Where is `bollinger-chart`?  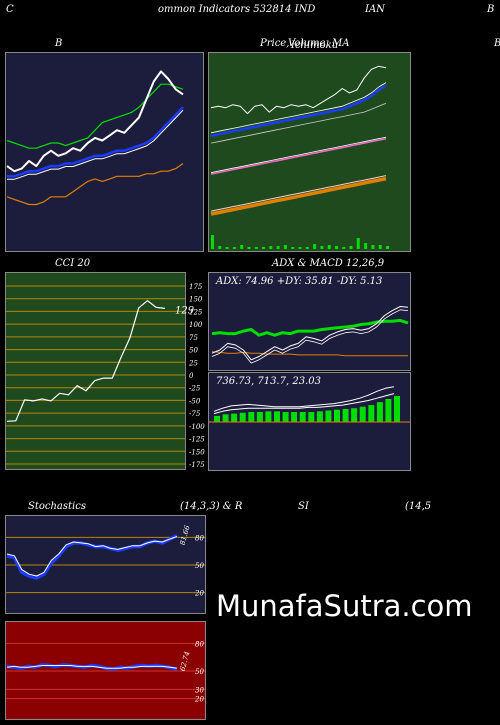
bollinger-chart is located at coordinates (104, 152).